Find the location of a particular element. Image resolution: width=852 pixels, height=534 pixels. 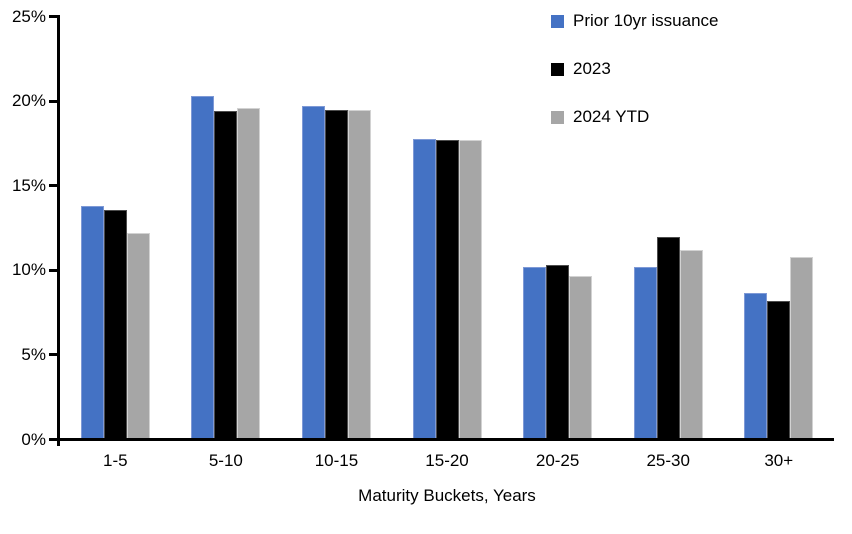

y-axis-labels: 0% 5% 10% 15% 20% 25% is located at coordinates (23, 228).